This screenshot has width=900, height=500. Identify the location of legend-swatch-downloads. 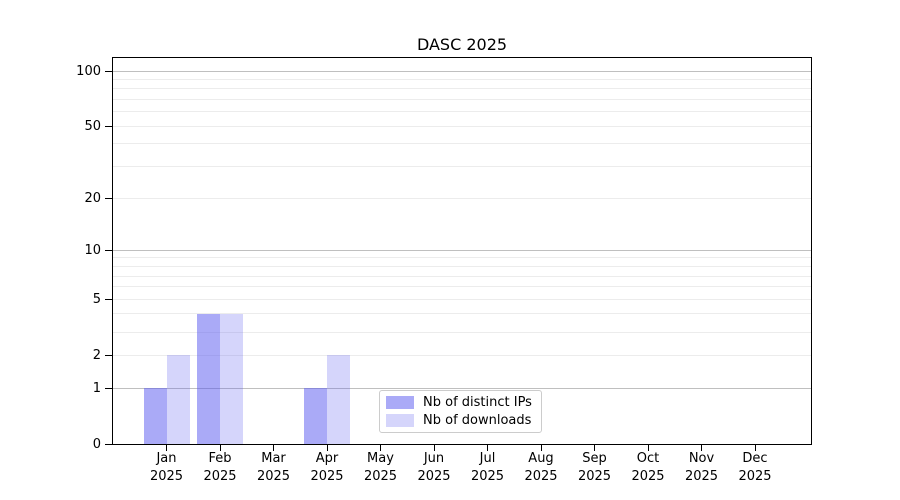
(400, 421).